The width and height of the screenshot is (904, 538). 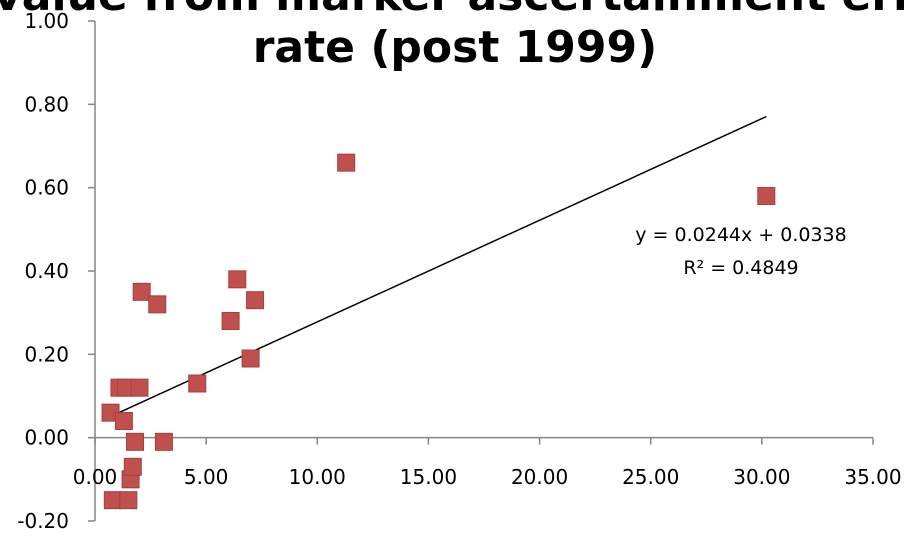 What do you see at coordinates (46, 21) in the screenshot?
I see `y-tick-label: 1.00` at bounding box center [46, 21].